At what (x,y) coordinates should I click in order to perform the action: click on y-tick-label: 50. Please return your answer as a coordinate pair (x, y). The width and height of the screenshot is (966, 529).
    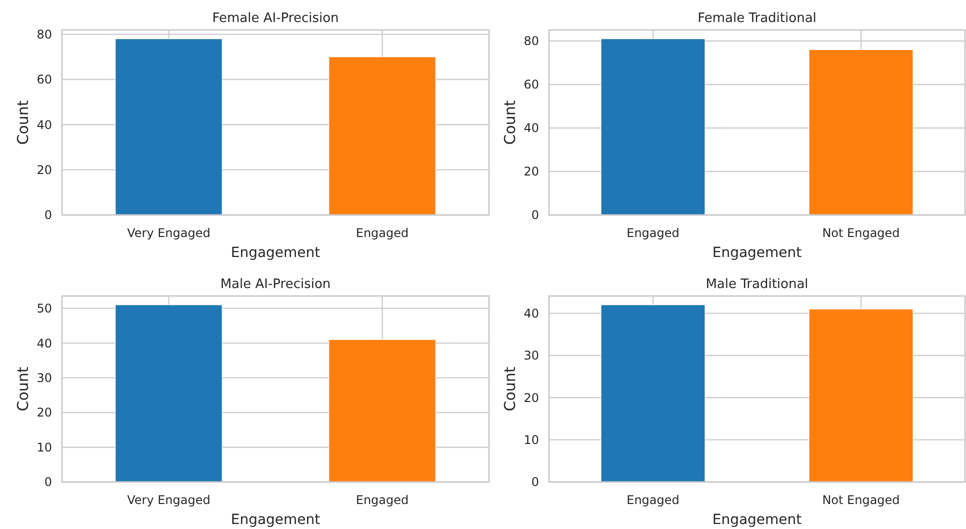
    Looking at the image, I should click on (44, 309).